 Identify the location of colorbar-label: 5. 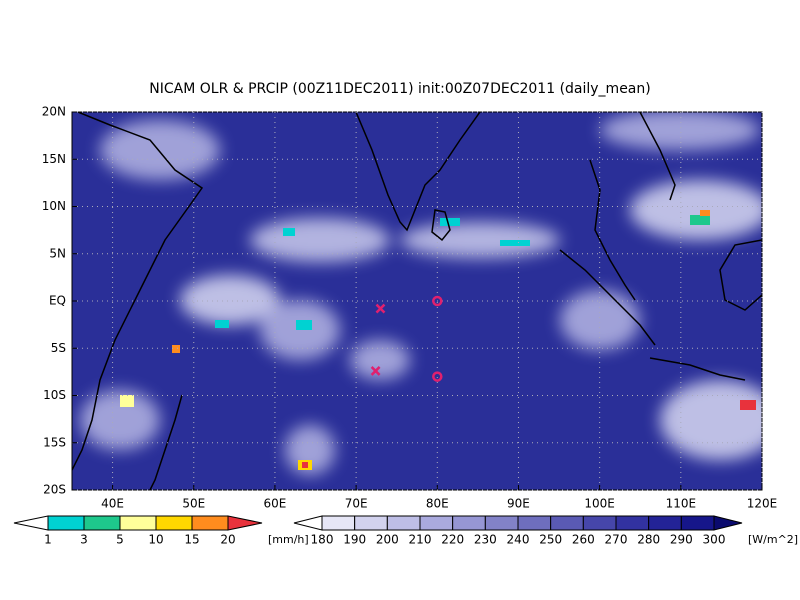
(120, 540).